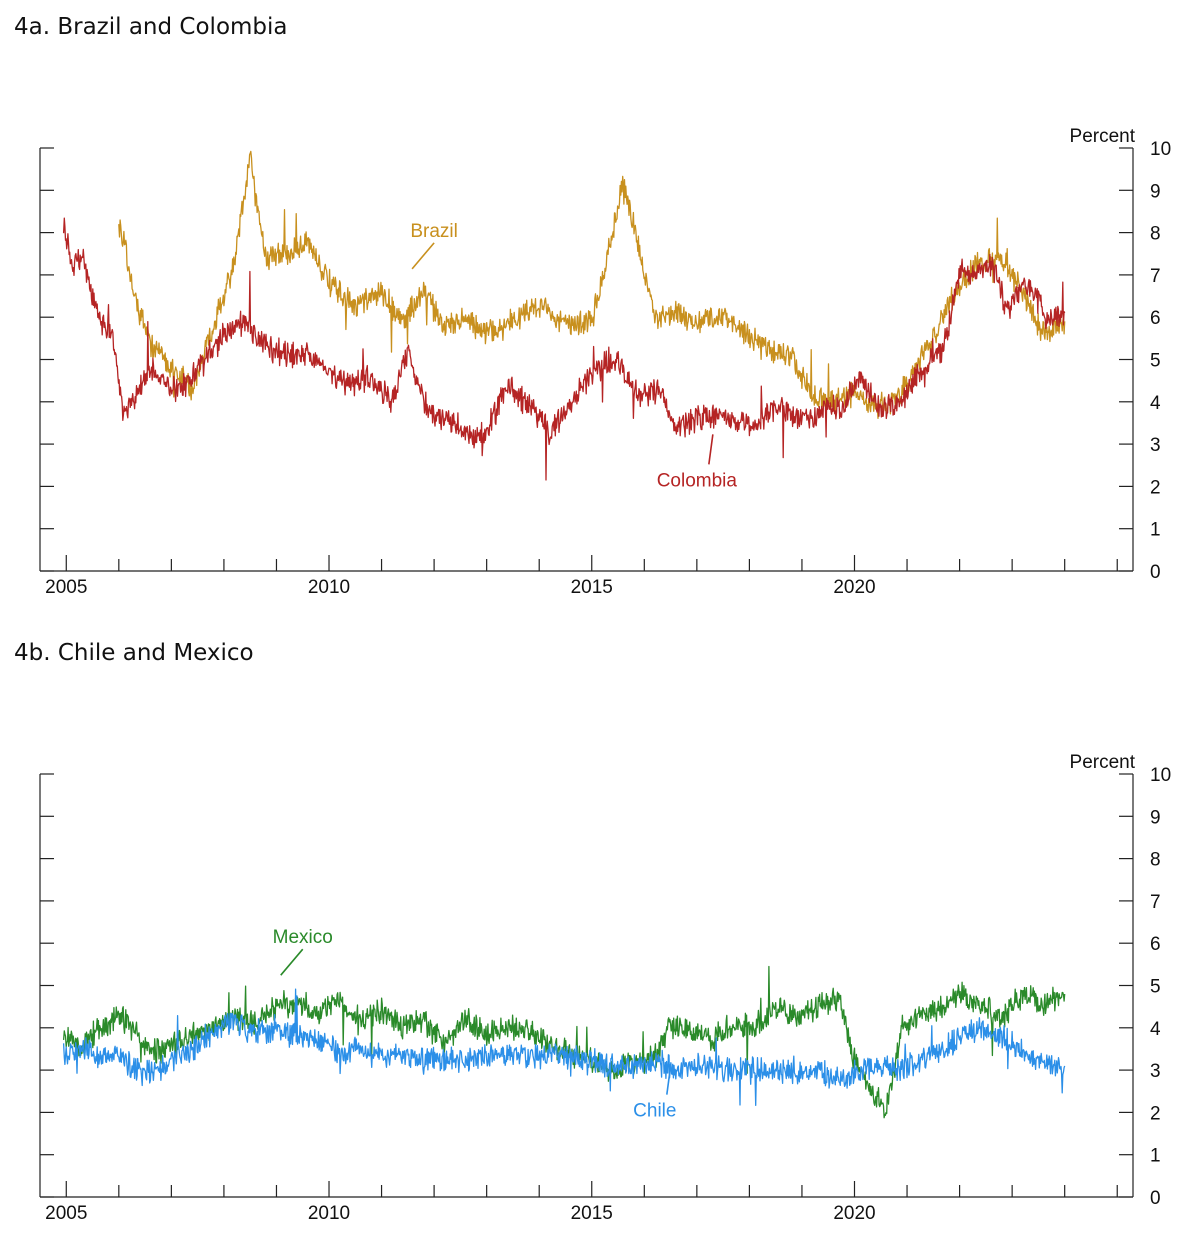  What do you see at coordinates (292, 962) in the screenshot?
I see `leader-line-mexico` at bounding box center [292, 962].